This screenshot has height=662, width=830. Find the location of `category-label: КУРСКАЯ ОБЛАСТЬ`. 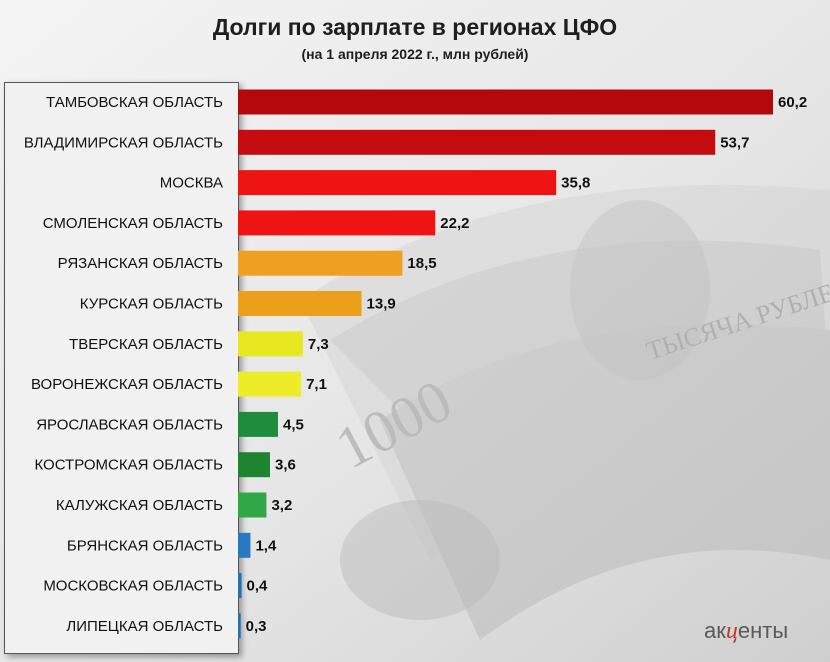

category-label: КУРСКАЯ ОБЛАСТЬ is located at coordinates (151, 304).